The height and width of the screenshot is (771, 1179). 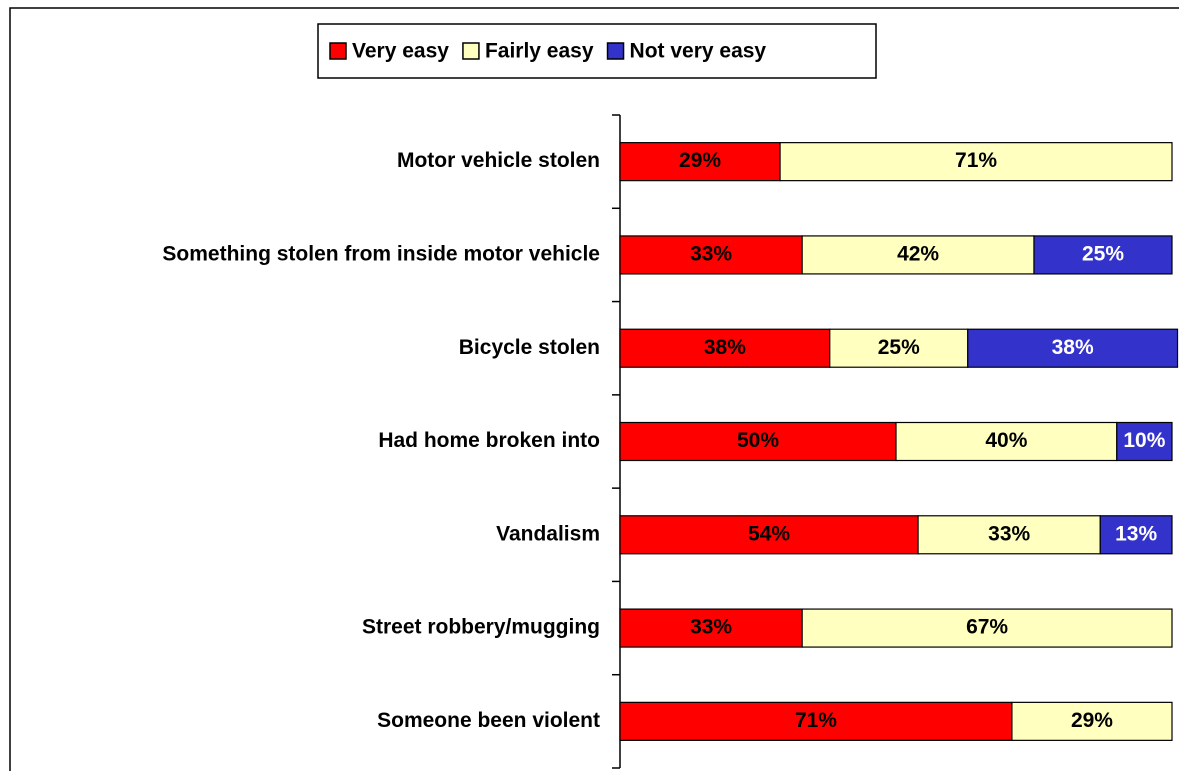 I want to click on data-label: 54%, so click(x=769, y=533).